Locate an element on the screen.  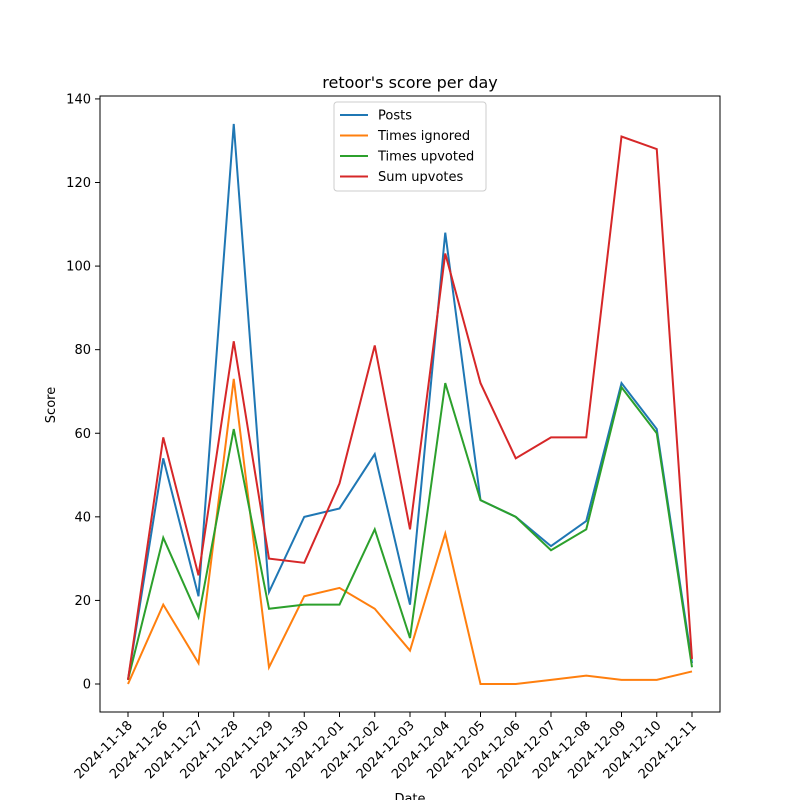
legend-label: Times upvoted is located at coordinates (425, 157).